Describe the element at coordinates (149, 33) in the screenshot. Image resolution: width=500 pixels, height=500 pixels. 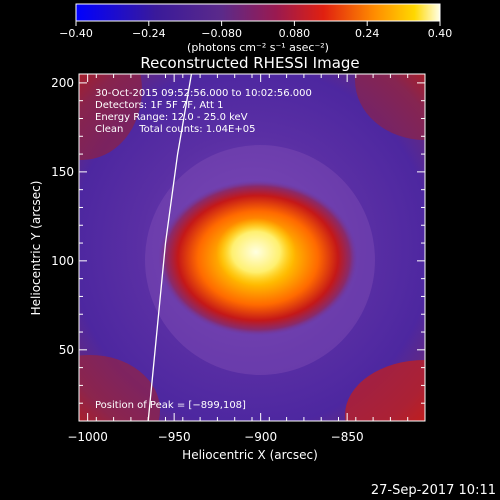
I see `colorbar-tick-label: −0.24` at that location.